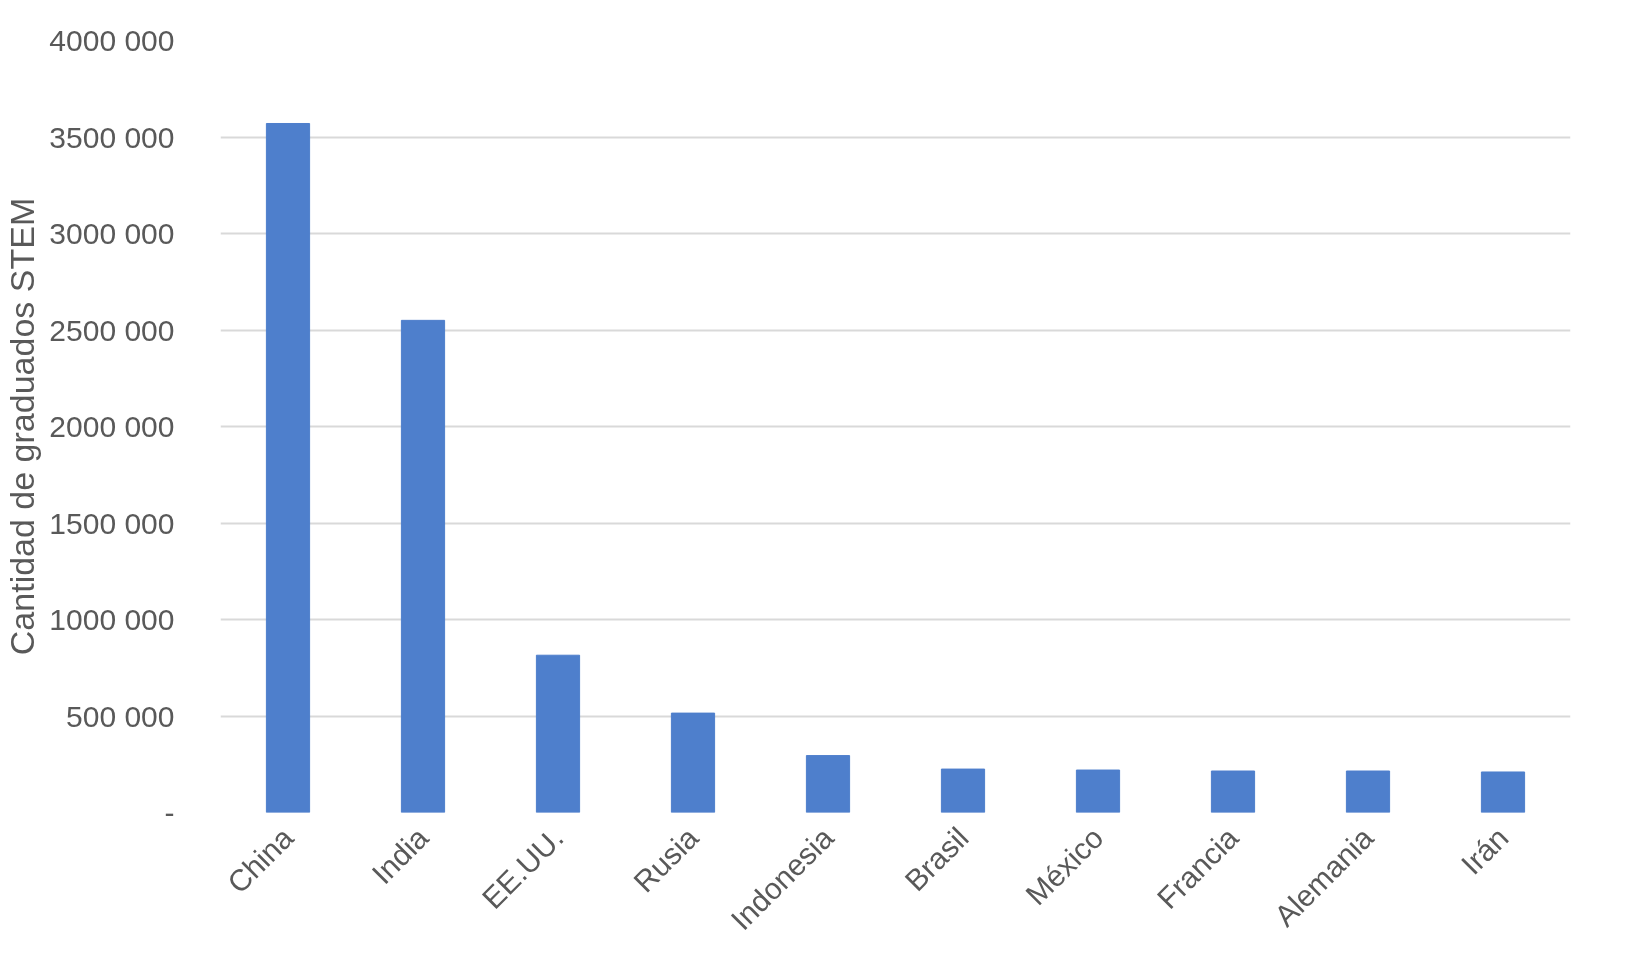  Describe the element at coordinates (22, 426) in the screenshot. I see `y-axis-title: Cantidad de graduados STEM` at that location.